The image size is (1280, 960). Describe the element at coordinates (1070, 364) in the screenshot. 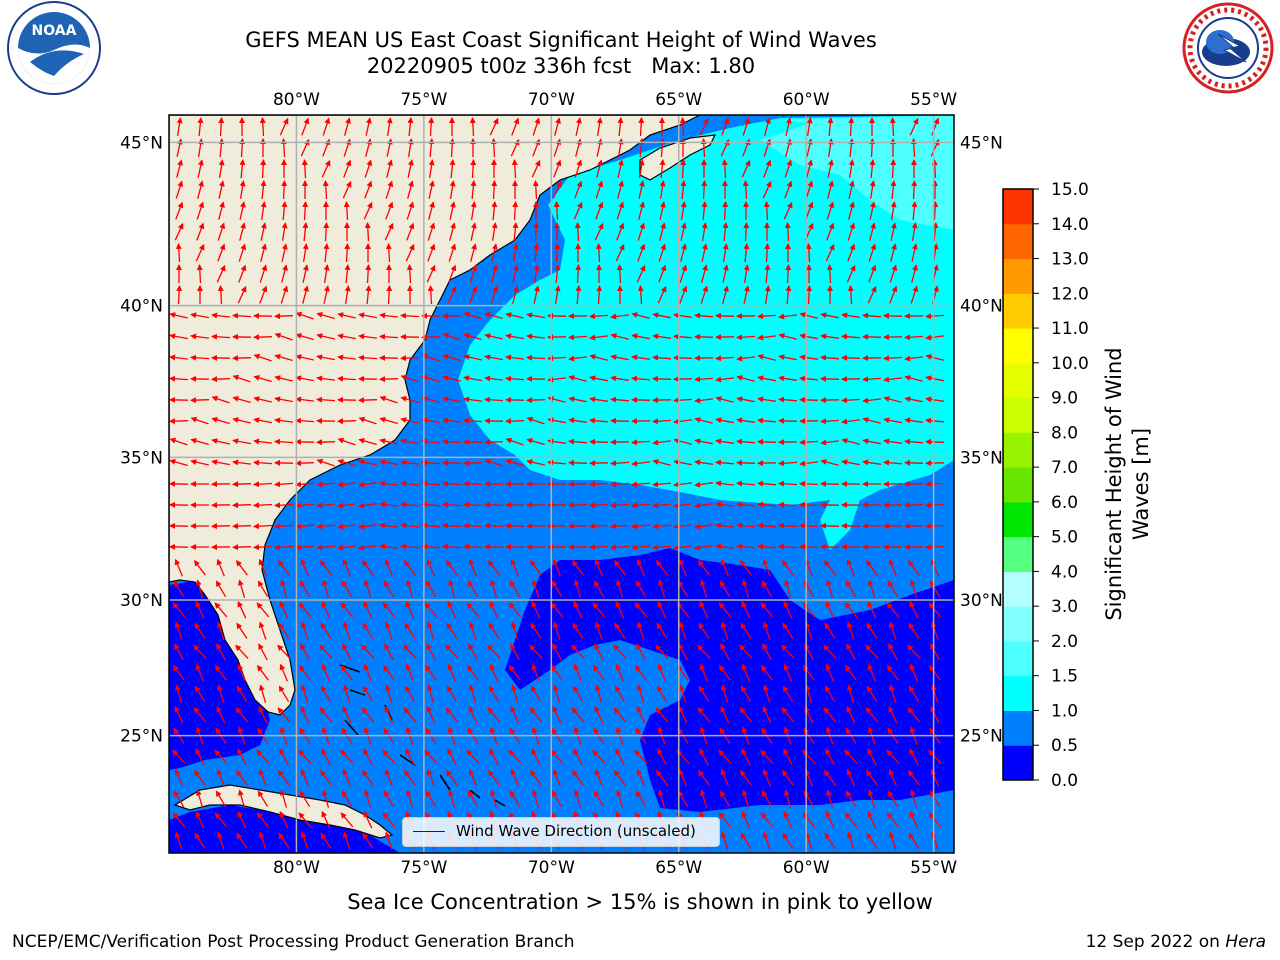

I see `colorbar-tick-label: 10.0` at that location.